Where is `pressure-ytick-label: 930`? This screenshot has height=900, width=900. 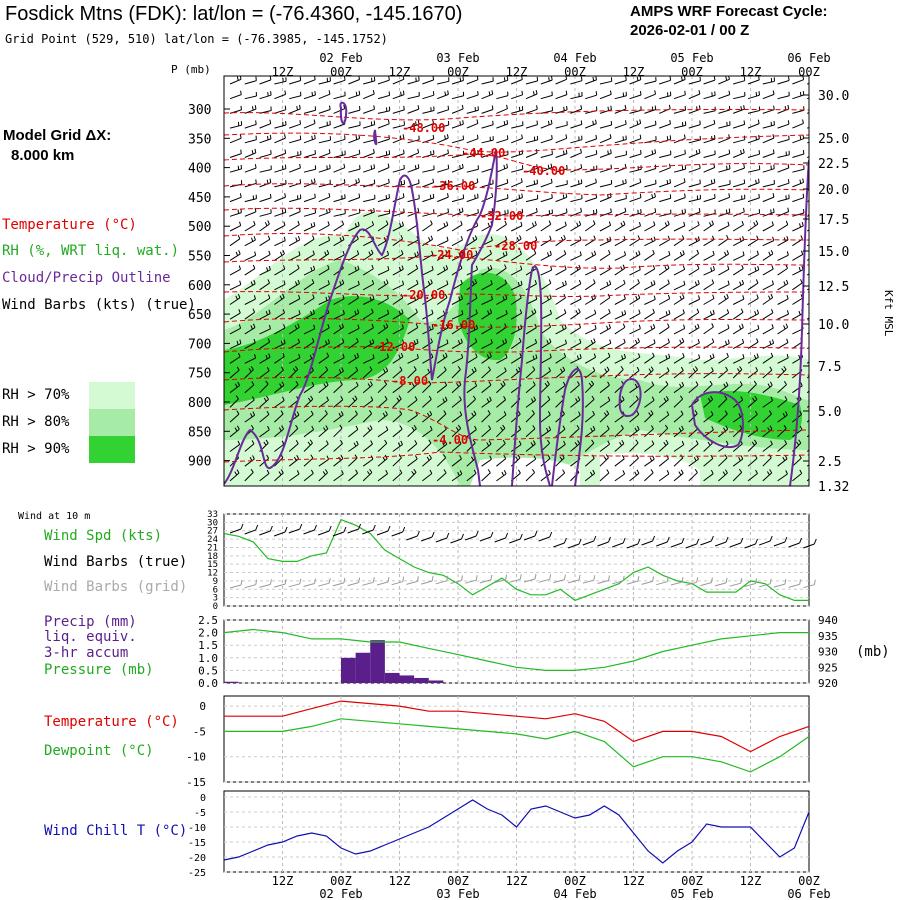
pressure-ytick-label: 930 is located at coordinates (828, 652).